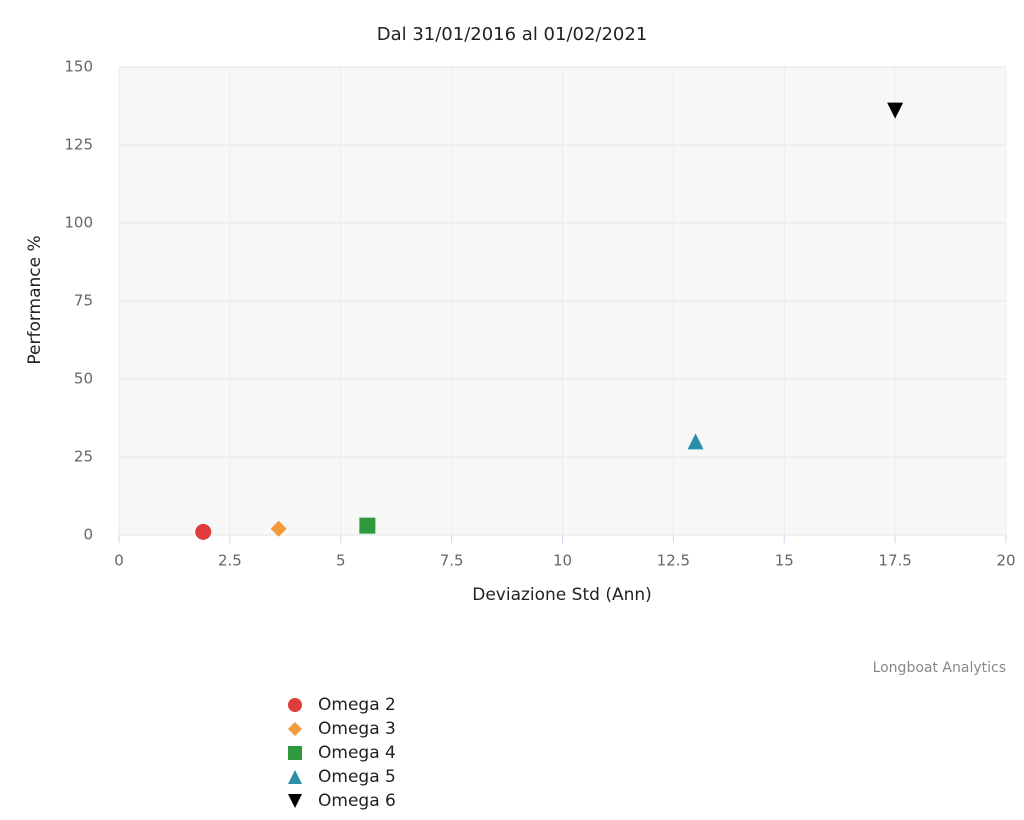 The image size is (1024, 820). What do you see at coordinates (894, 561) in the screenshot?
I see `x-tick-label: 17.5` at bounding box center [894, 561].